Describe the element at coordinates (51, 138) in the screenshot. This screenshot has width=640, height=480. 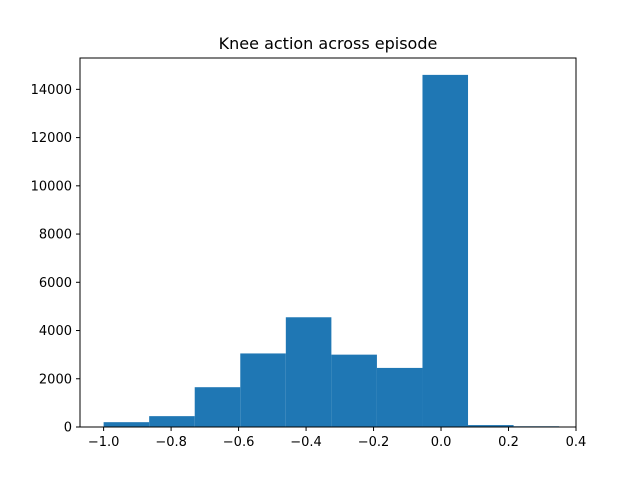
I see `y-tick-label: 12000` at that location.